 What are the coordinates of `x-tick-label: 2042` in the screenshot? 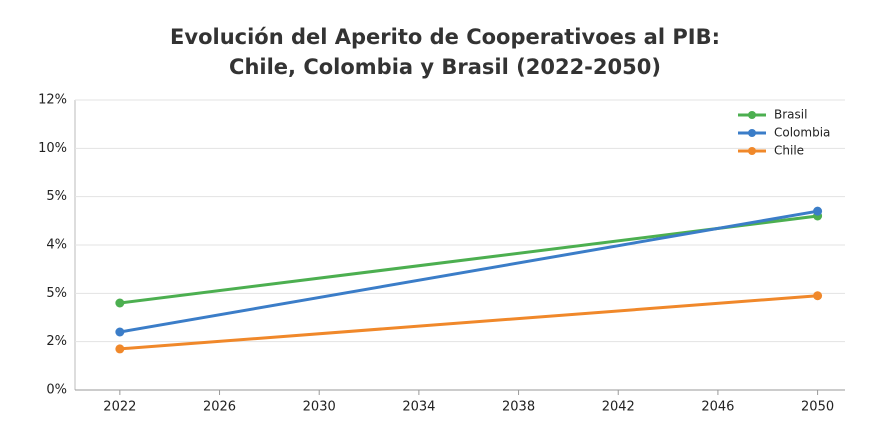 It's located at (618, 407).